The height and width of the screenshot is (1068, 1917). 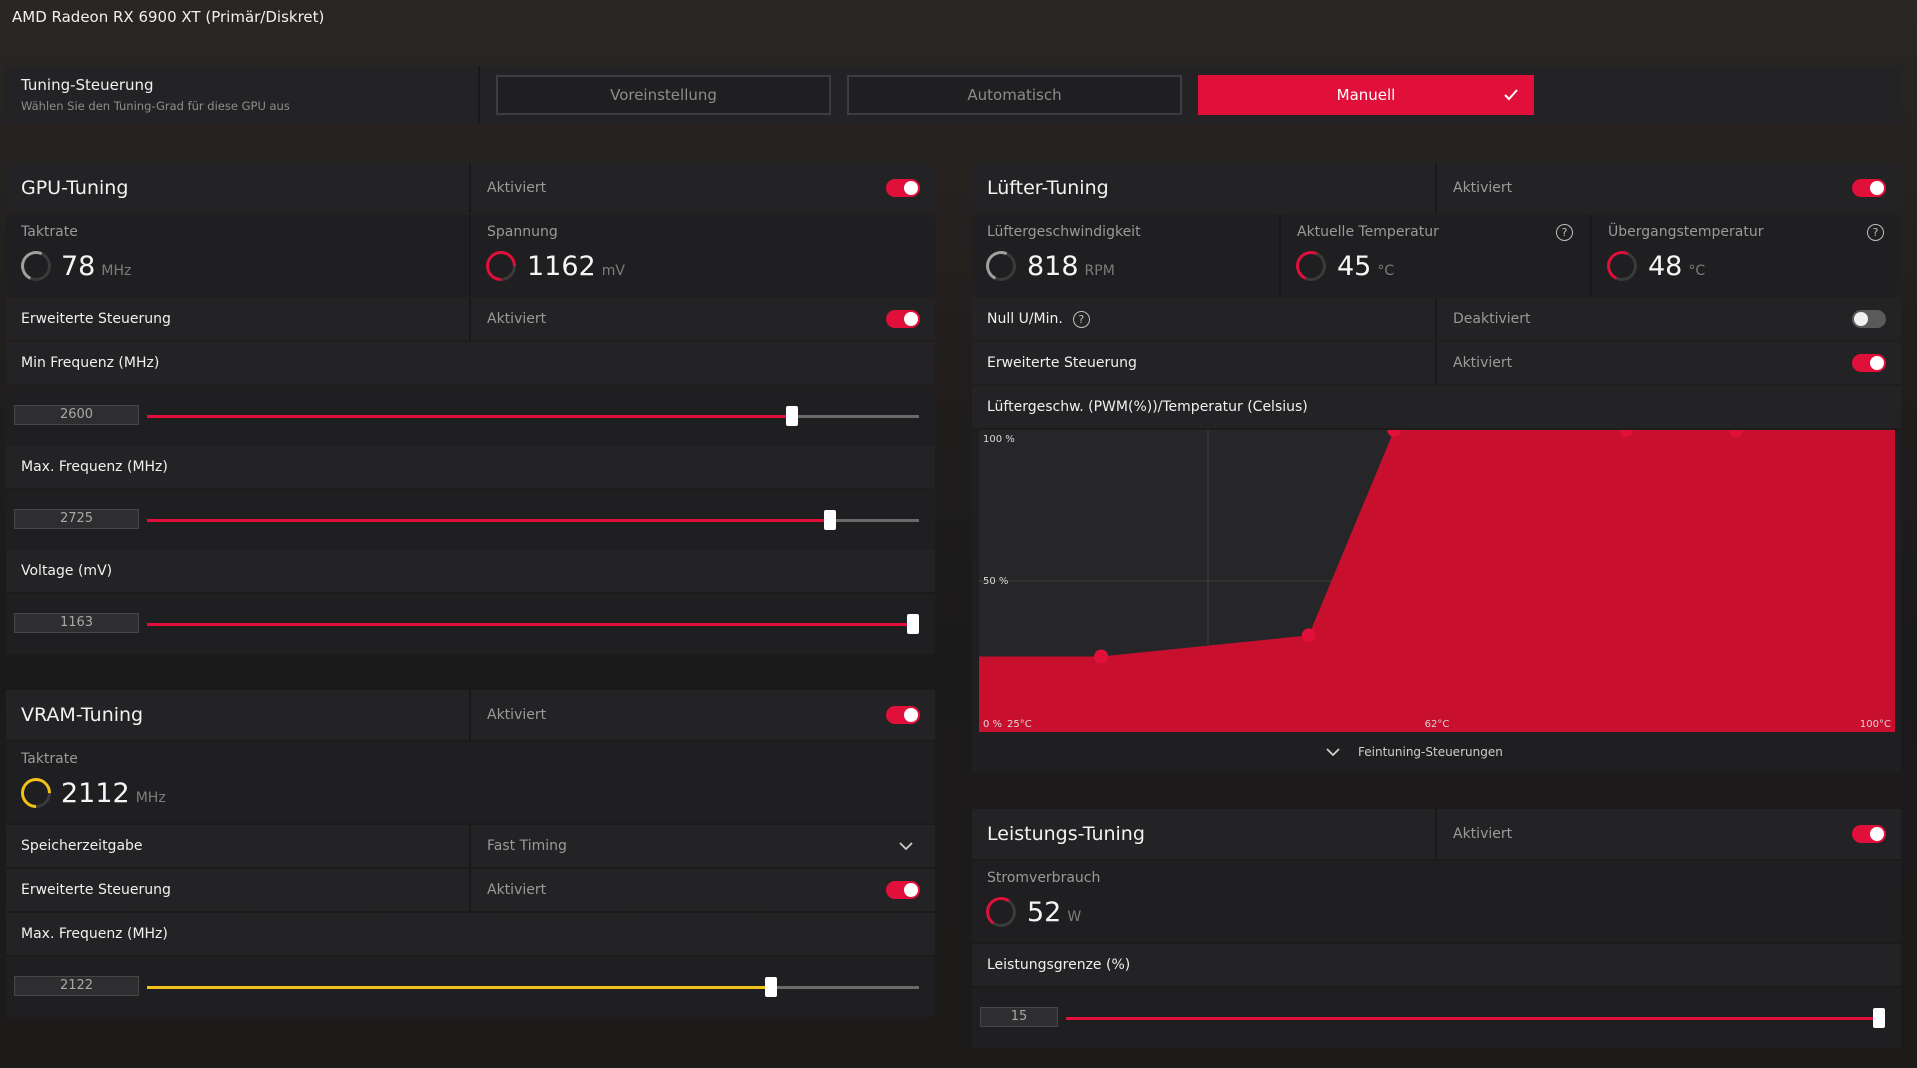 I want to click on vram-tuning-status: Aktiviert, so click(x=702, y=715).